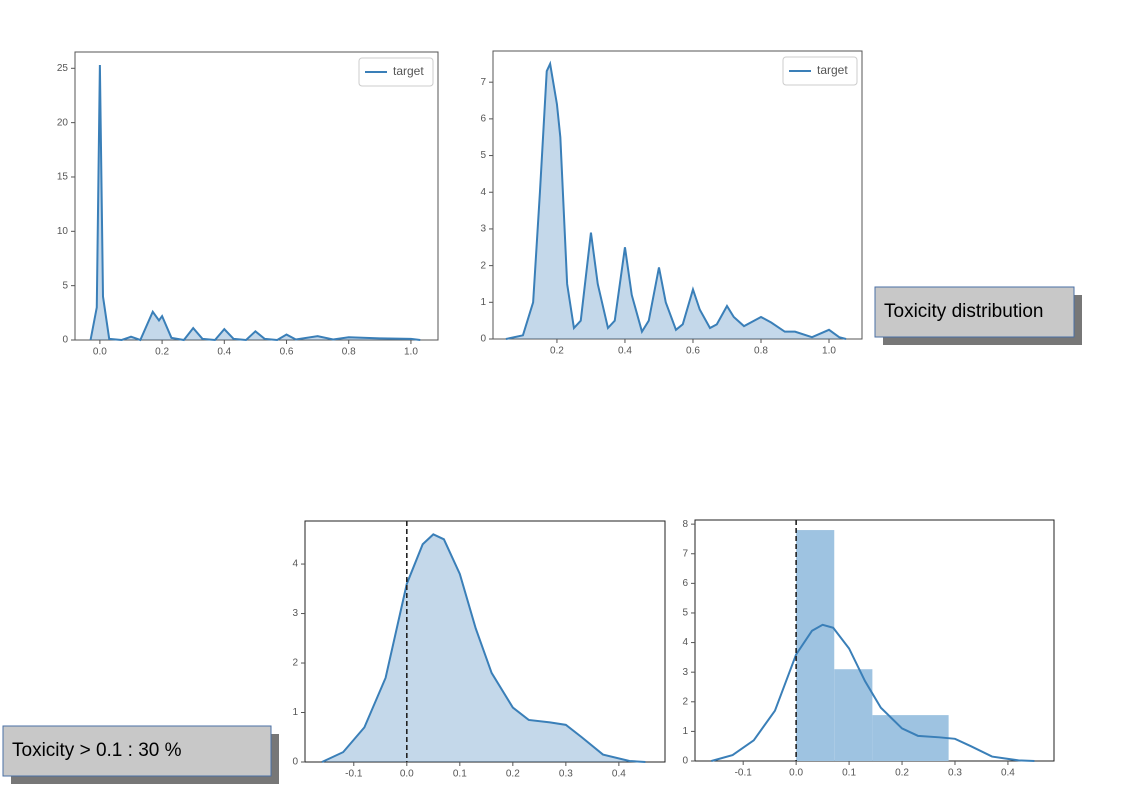 The height and width of the screenshot is (794, 1123). Describe the element at coordinates (963, 311) in the screenshot. I see `note-text: Toxicity distribution` at that location.